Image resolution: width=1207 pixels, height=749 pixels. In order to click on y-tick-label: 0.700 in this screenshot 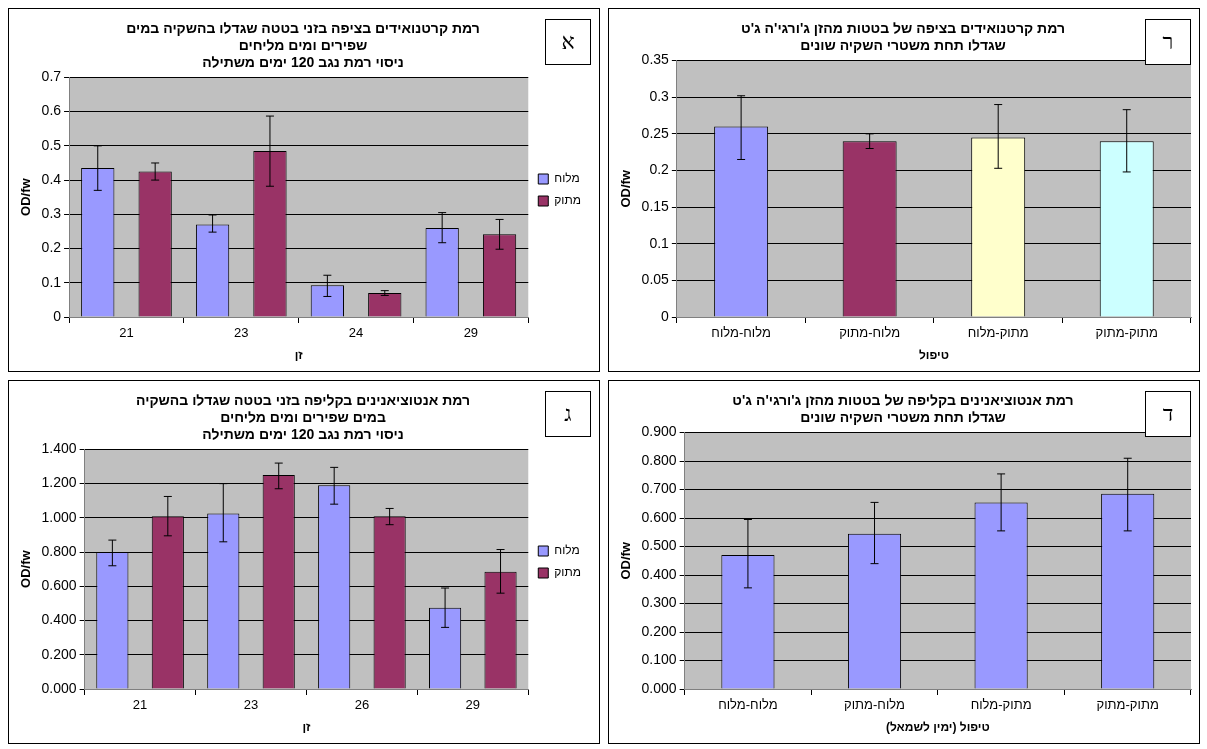, I will do `click(659, 488)`.